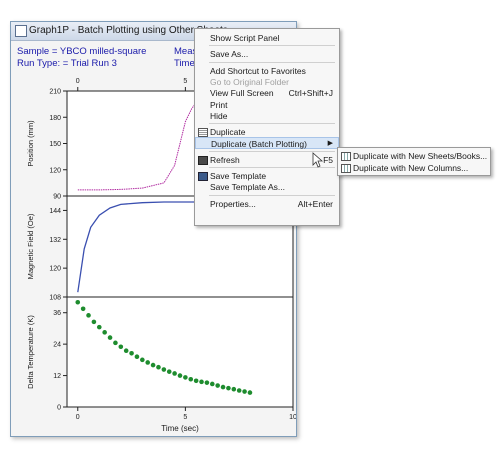 The height and width of the screenshot is (465, 497). I want to click on menu-item-label: Add Shortcut to Favorites, so click(258, 70).